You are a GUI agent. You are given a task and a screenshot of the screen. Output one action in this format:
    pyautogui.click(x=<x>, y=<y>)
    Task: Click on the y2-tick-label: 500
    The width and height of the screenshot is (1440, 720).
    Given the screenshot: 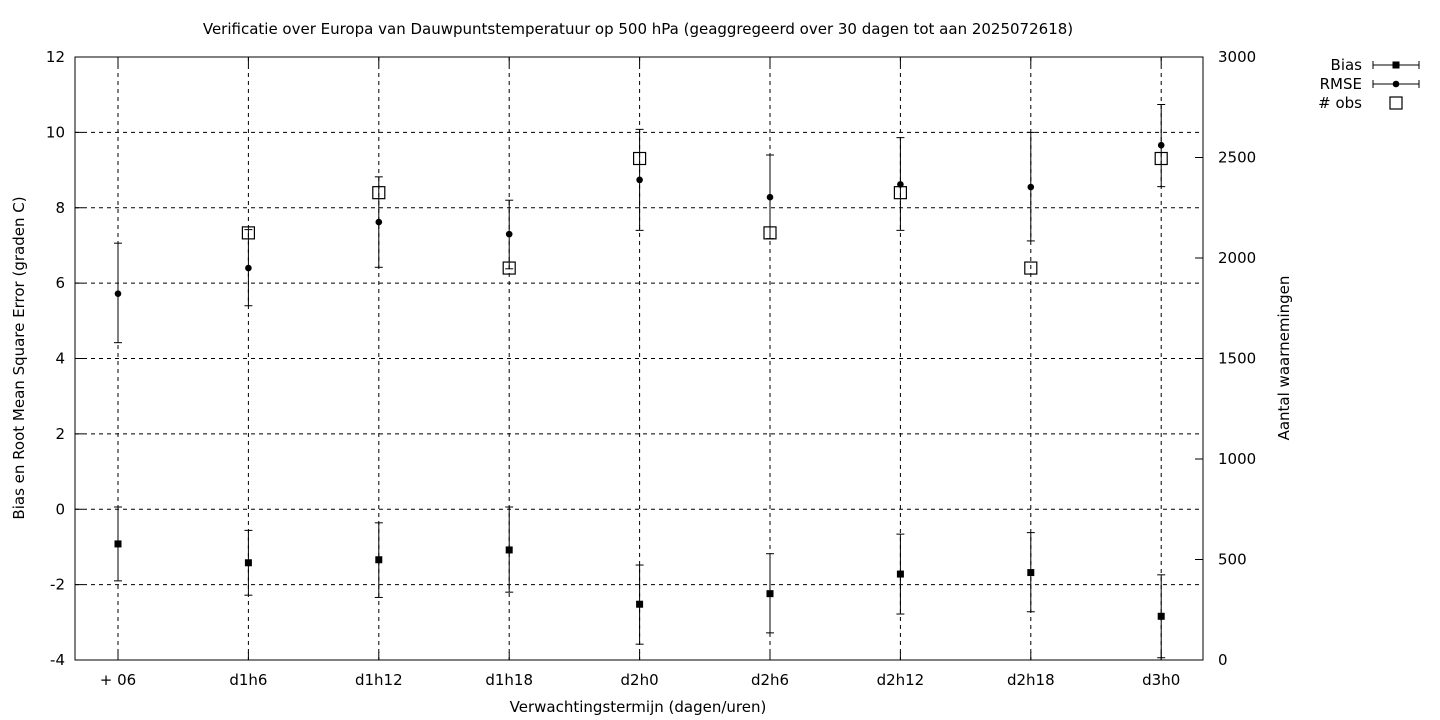 What is the action you would take?
    pyautogui.click(x=1232, y=560)
    